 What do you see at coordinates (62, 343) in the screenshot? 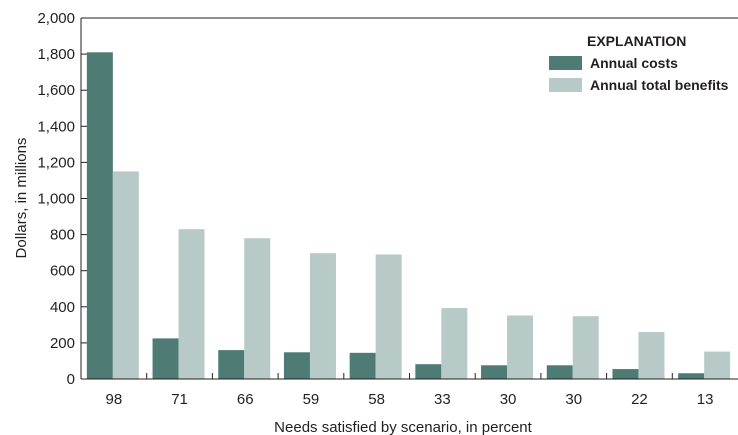
I see `y-tick-label: 200` at bounding box center [62, 343].